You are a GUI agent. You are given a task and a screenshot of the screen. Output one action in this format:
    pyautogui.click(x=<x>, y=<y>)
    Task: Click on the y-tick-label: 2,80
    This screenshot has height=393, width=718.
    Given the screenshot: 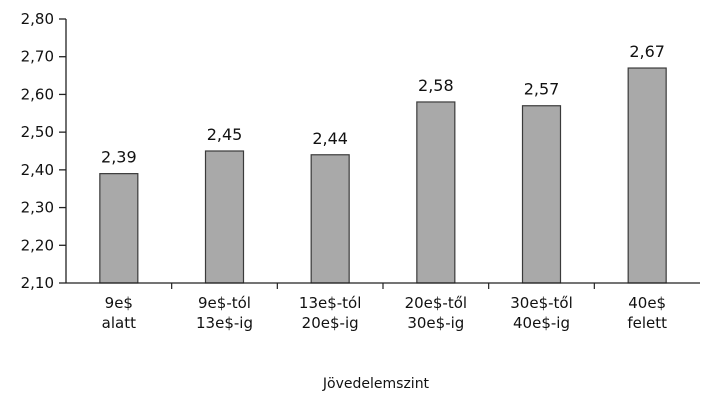 What is the action you would take?
    pyautogui.click(x=37, y=19)
    